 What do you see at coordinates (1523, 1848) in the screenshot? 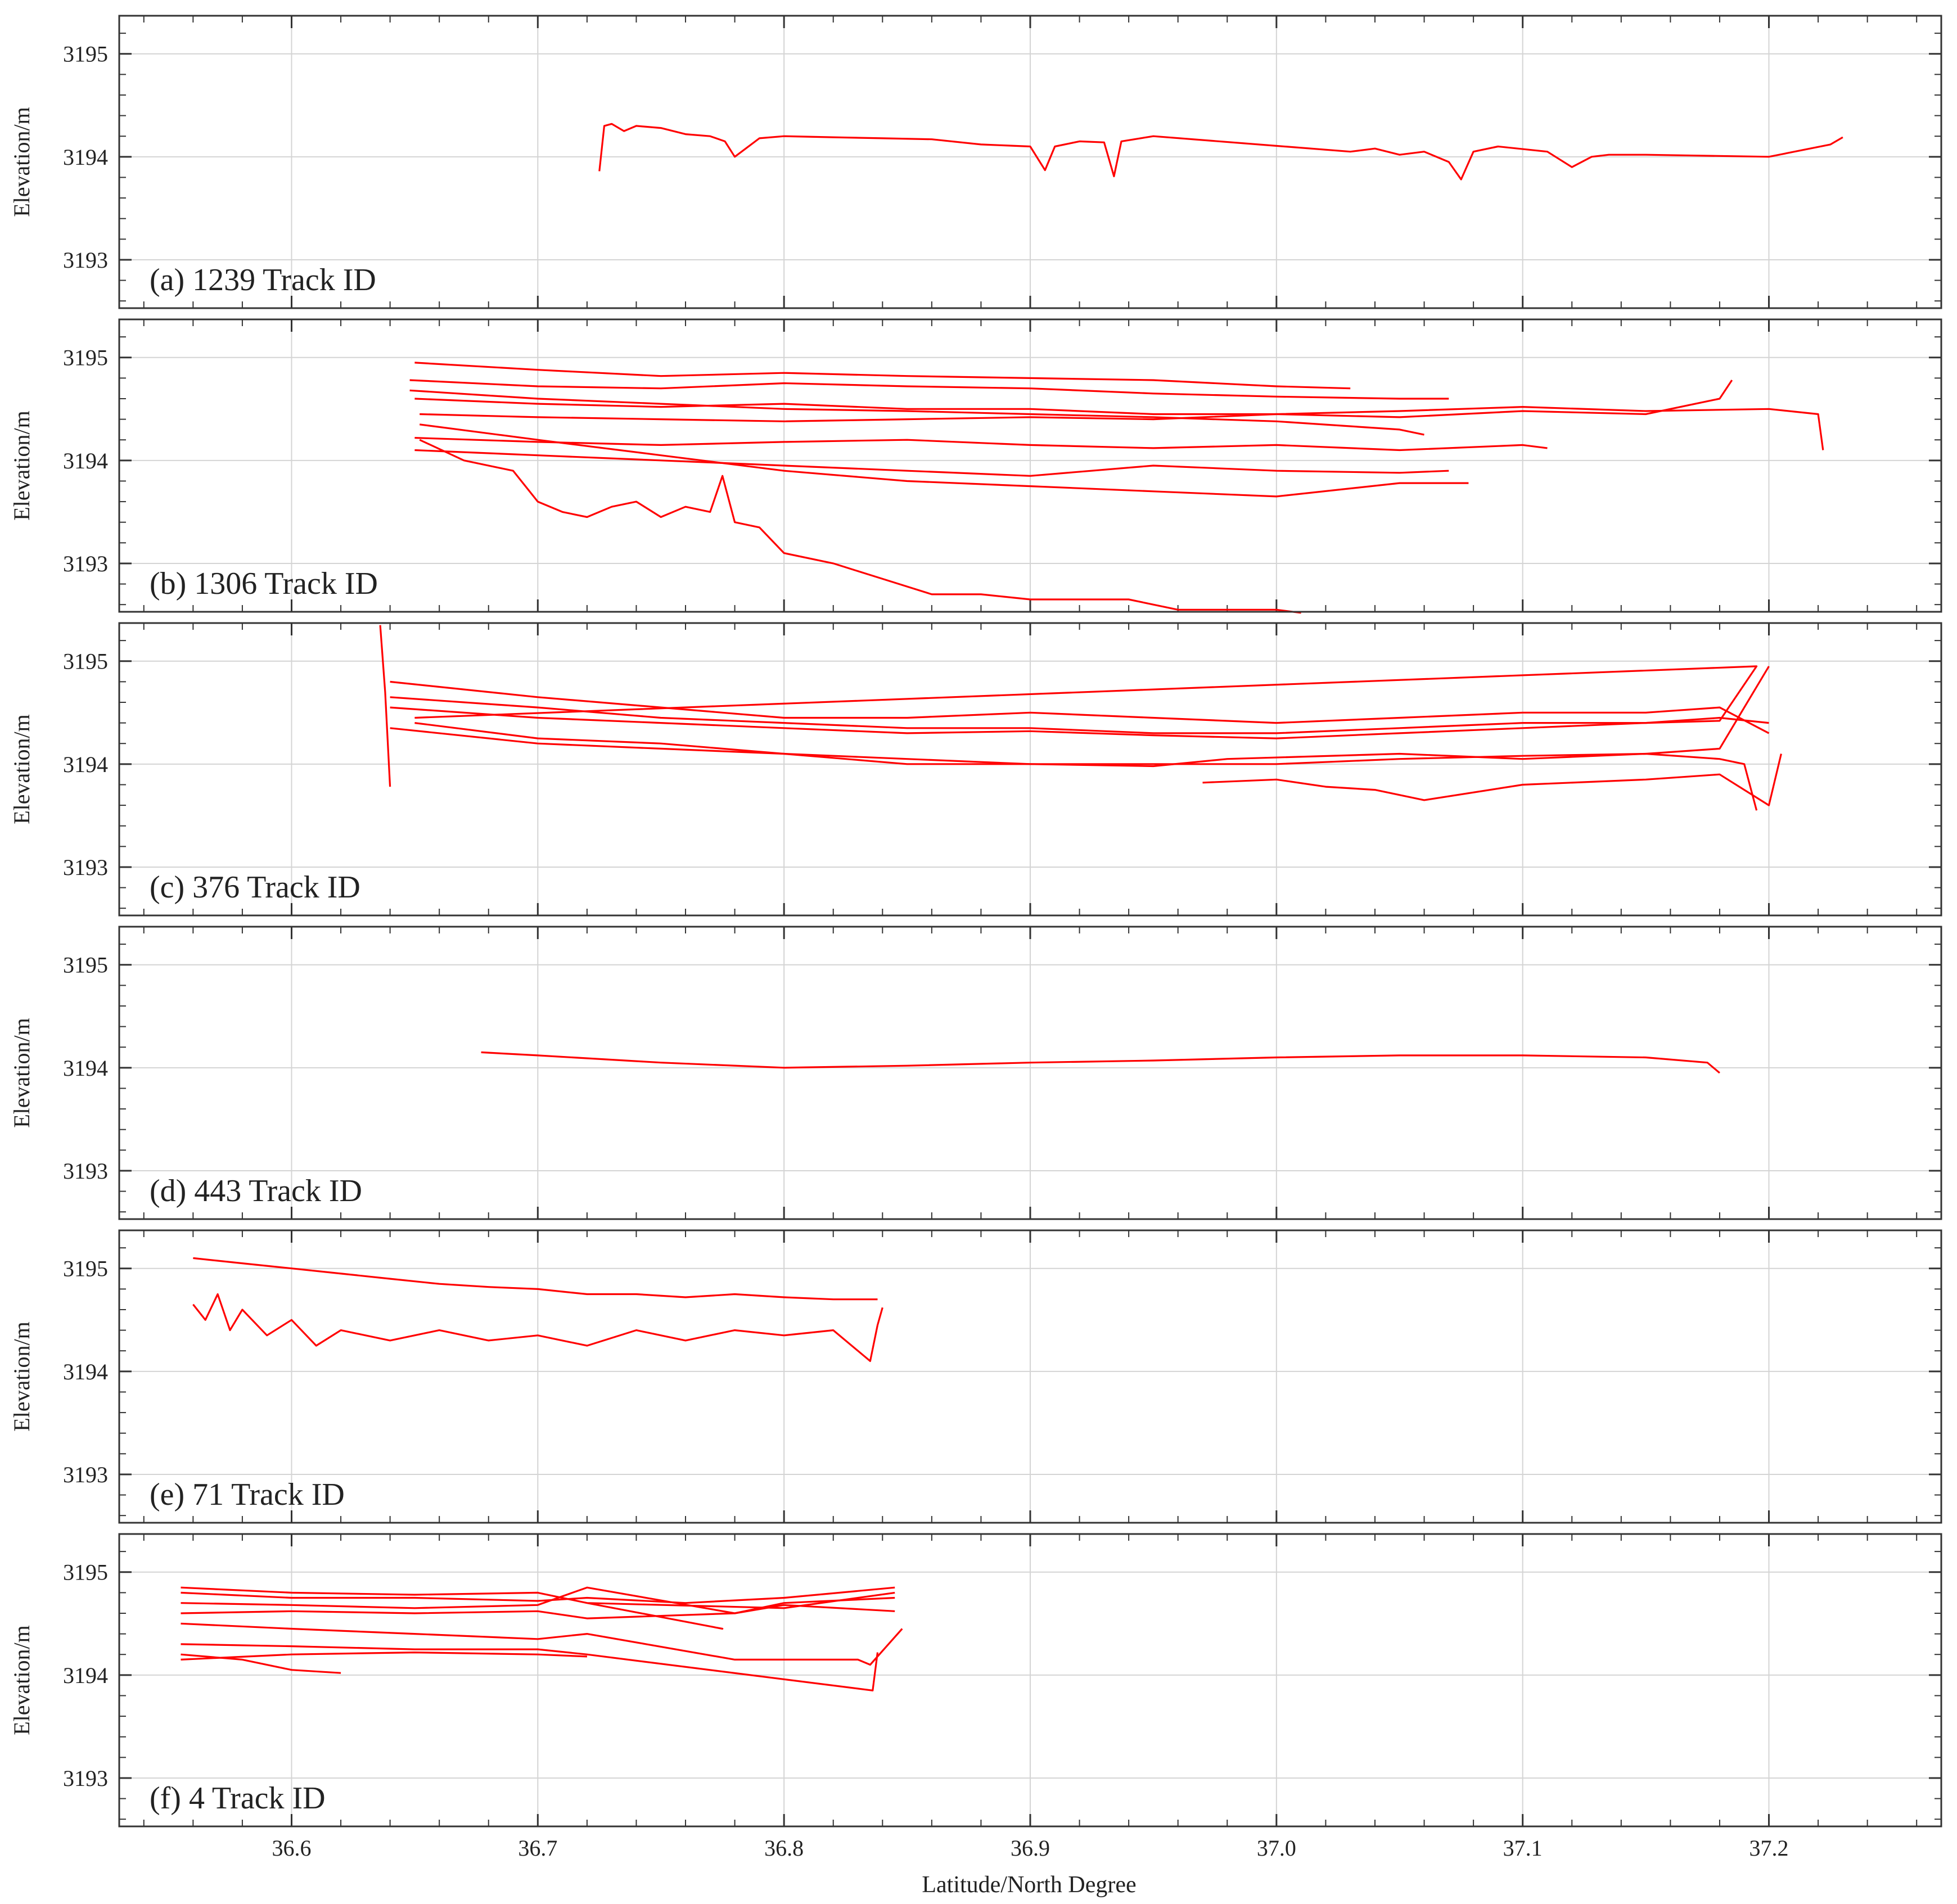
I see `x-tick-label: 37.1` at bounding box center [1523, 1848].